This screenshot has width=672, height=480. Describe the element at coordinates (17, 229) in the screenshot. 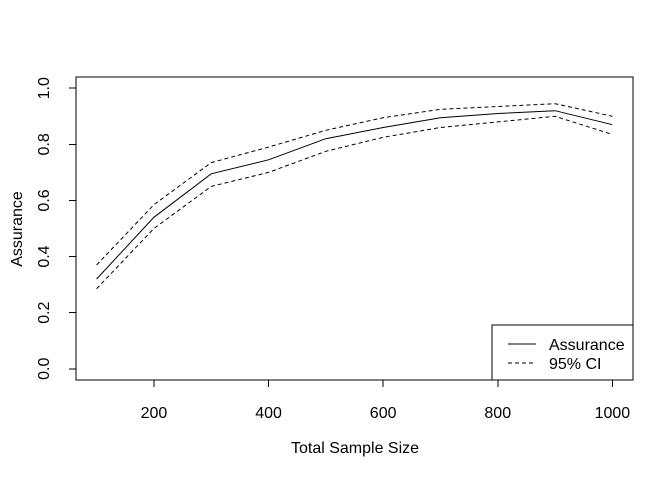

I see `y-axis-title: Assurance` at that location.